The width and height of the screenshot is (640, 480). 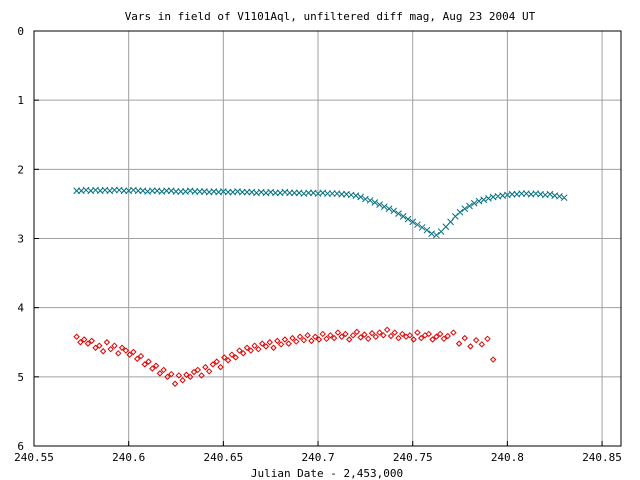 I want to click on x-tick-label: 240.6, so click(x=128, y=457).